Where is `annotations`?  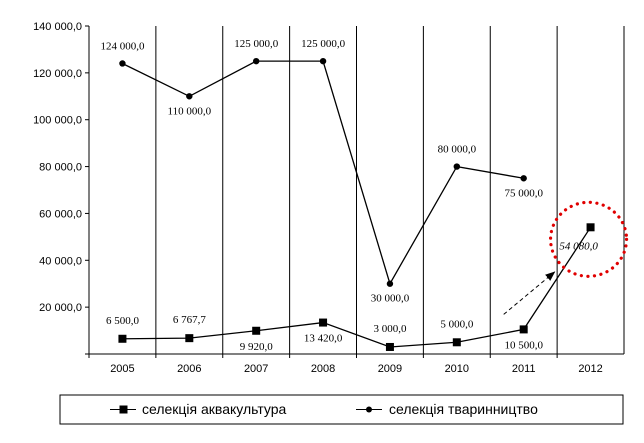 annotations is located at coordinates (566, 257).